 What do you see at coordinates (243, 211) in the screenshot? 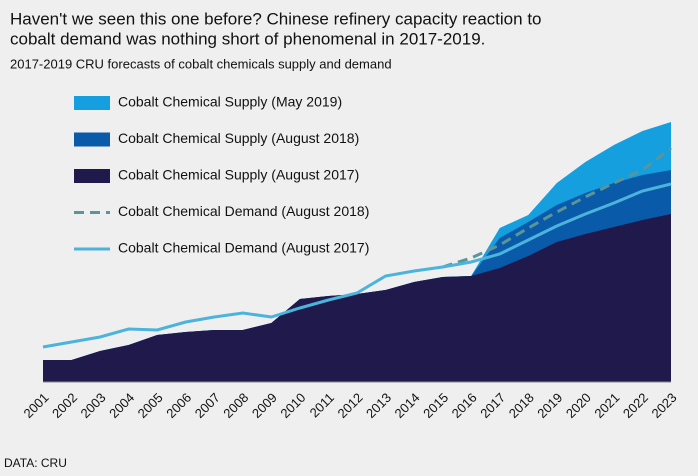
I see `legend-label: Cobalt Chemical Demand (August 2018)` at bounding box center [243, 211].